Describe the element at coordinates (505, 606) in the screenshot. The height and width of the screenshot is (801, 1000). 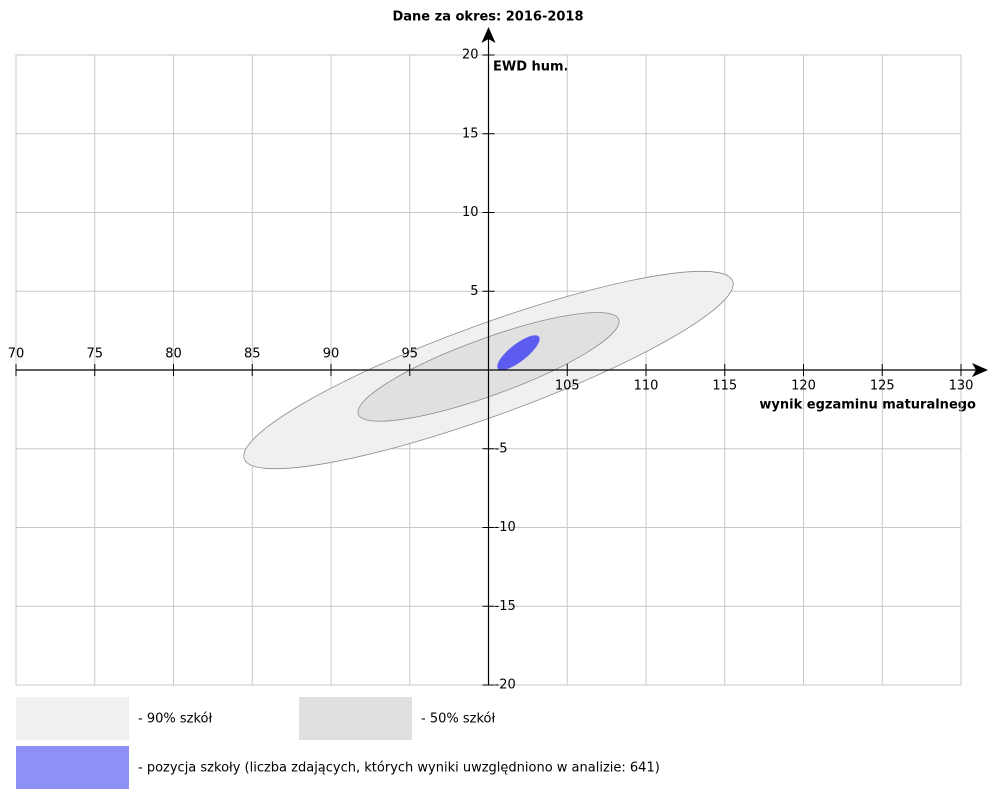
I see `y-tick-label: -15` at that location.